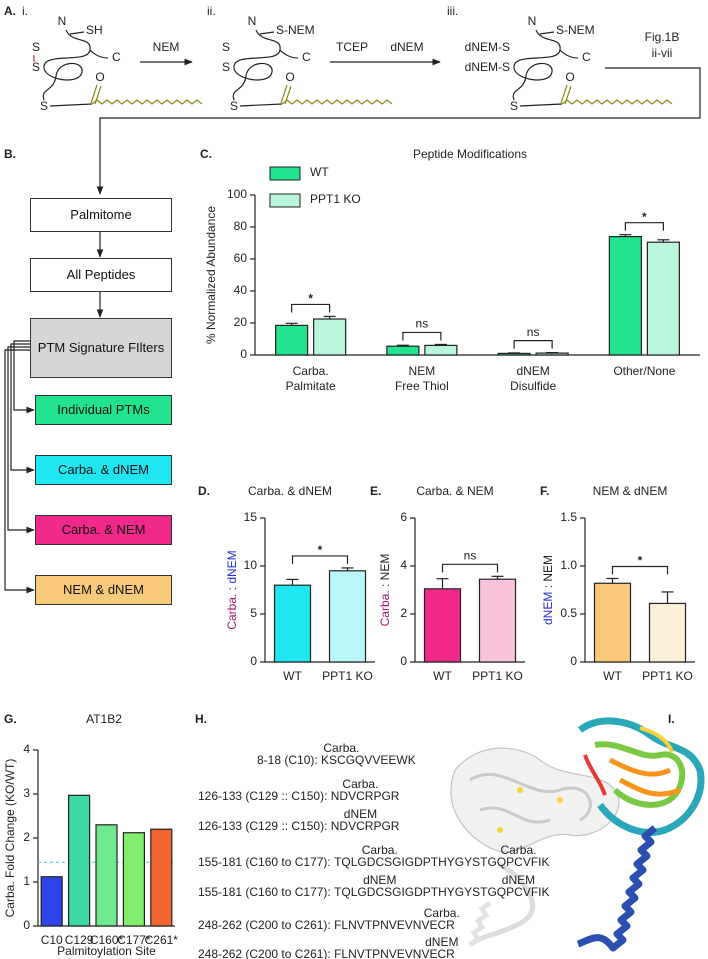  What do you see at coordinates (103, 470) in the screenshot?
I see `filter-box: Carba. & dNEM` at bounding box center [103, 470].